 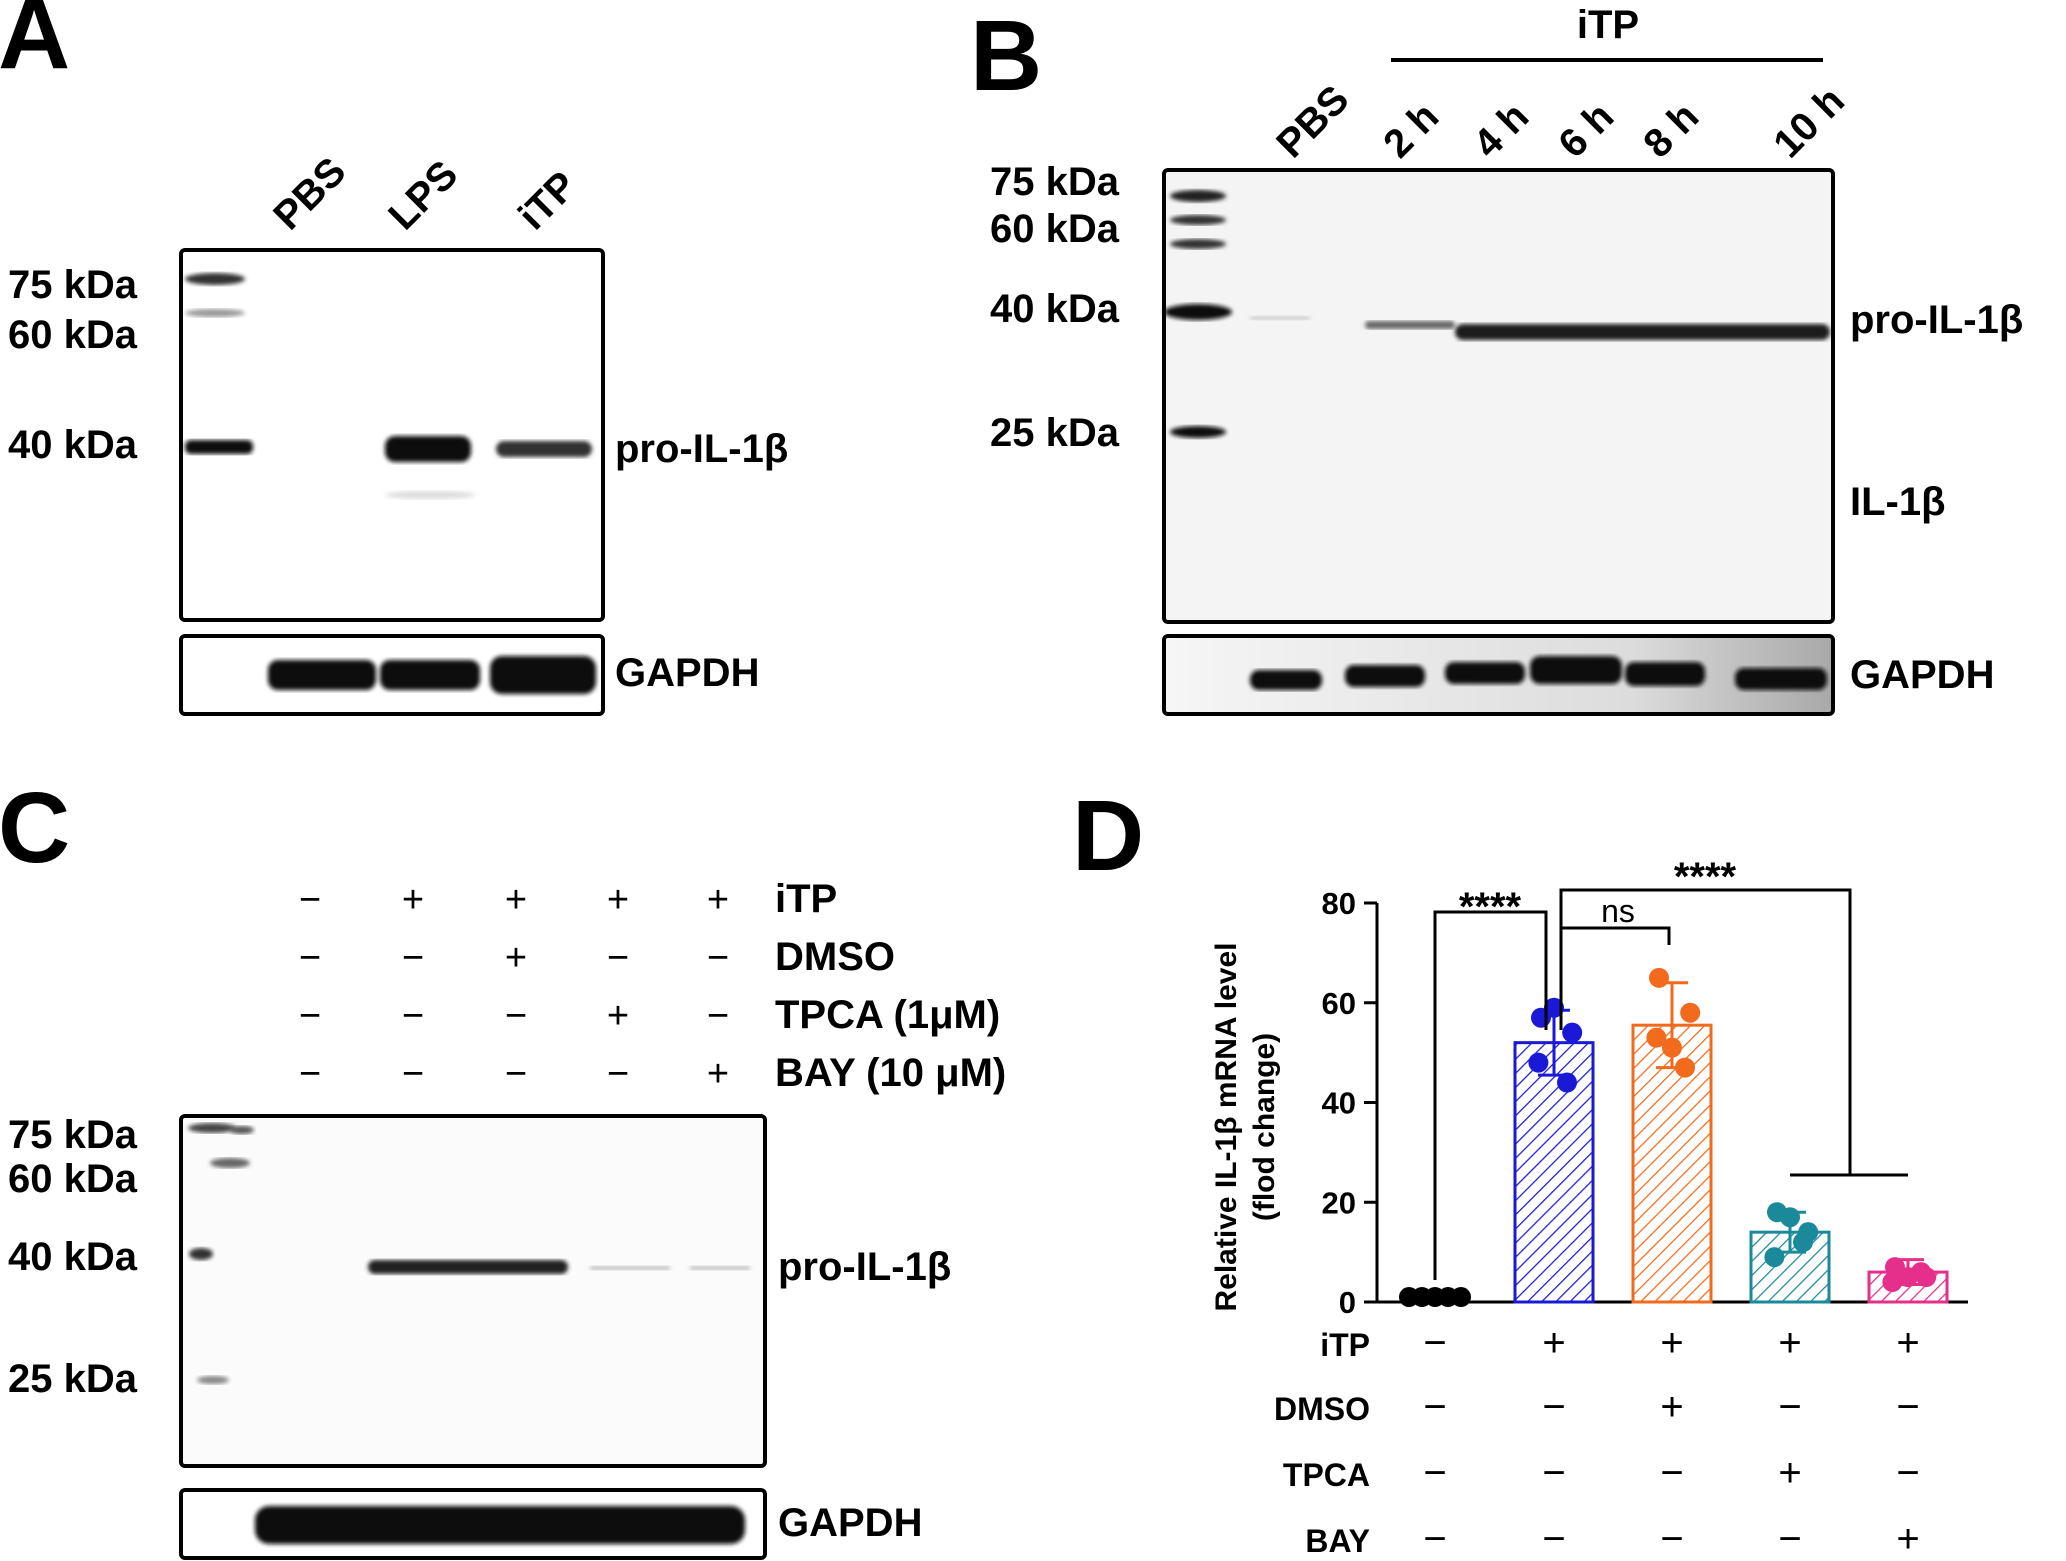 What do you see at coordinates (568, 899) in the screenshot?
I see `row-itp-c: − + + + + iTP` at bounding box center [568, 899].